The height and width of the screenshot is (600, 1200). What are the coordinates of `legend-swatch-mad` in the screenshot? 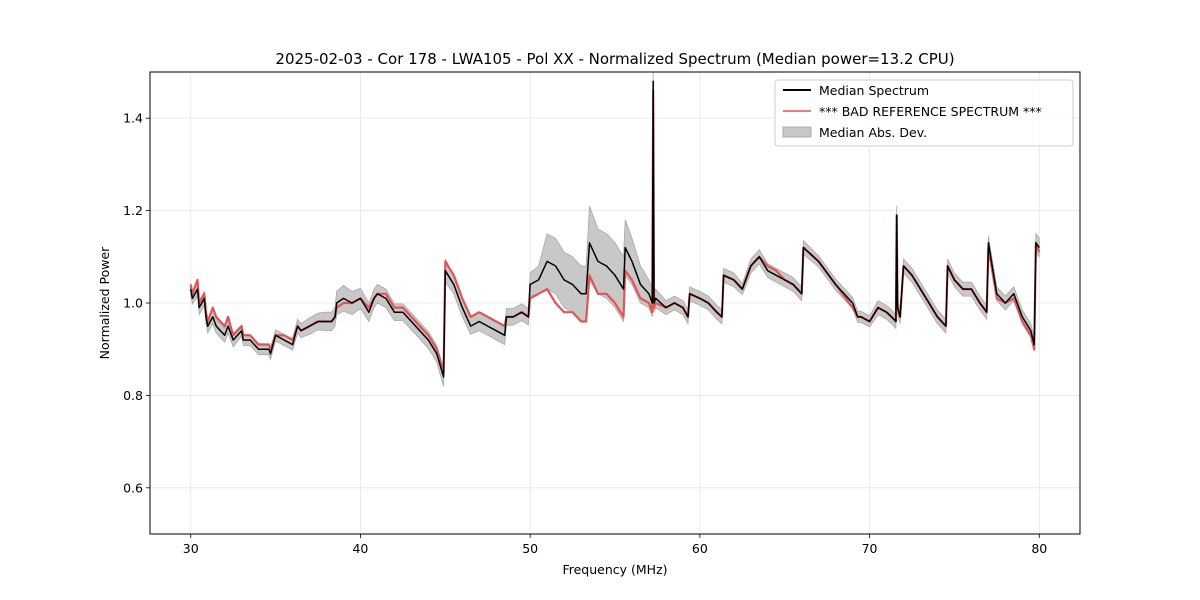 It's located at (797, 132).